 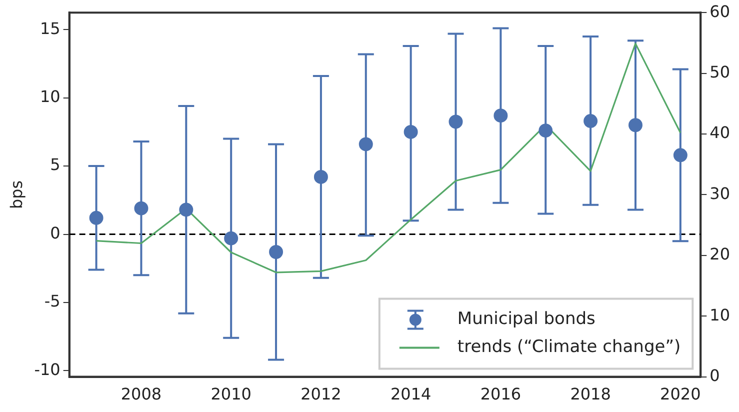 What do you see at coordinates (590, 394) in the screenshot?
I see `x-tick-label: 2018` at bounding box center [590, 394].